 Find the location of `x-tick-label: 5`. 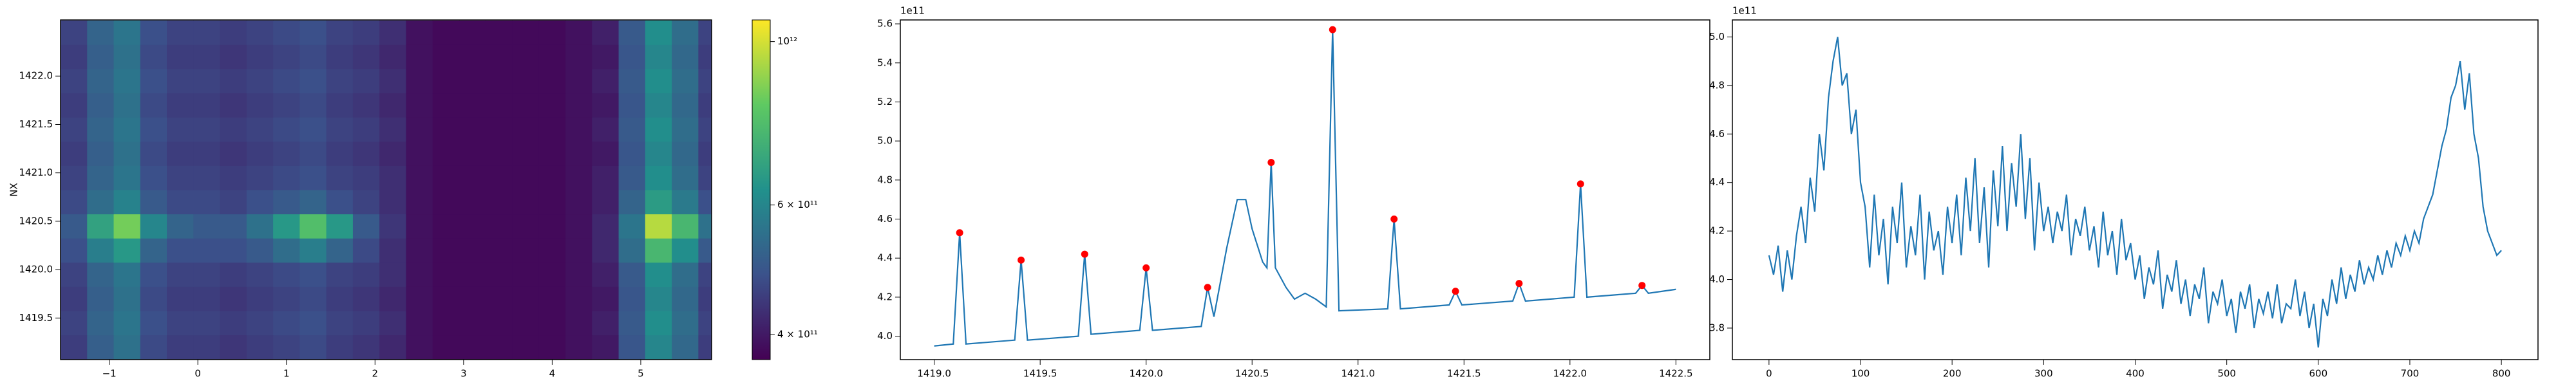

x-tick-label: 5 is located at coordinates (641, 374).